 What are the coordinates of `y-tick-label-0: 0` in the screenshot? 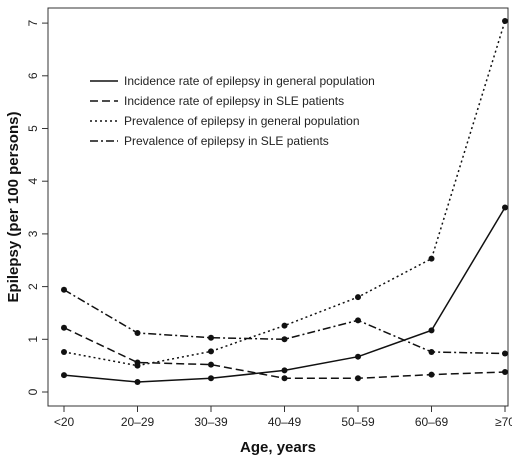 It's located at (33, 391).